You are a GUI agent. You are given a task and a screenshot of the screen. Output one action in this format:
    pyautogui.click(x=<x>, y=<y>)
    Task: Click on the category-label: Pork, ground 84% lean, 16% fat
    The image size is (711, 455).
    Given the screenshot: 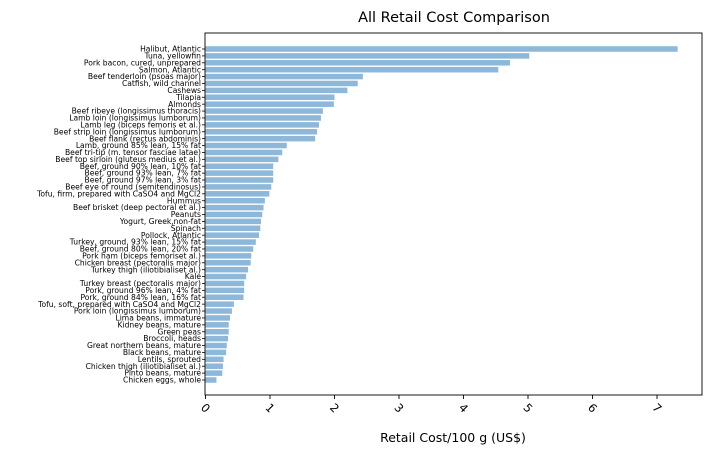 What is the action you would take?
    pyautogui.click(x=140, y=297)
    